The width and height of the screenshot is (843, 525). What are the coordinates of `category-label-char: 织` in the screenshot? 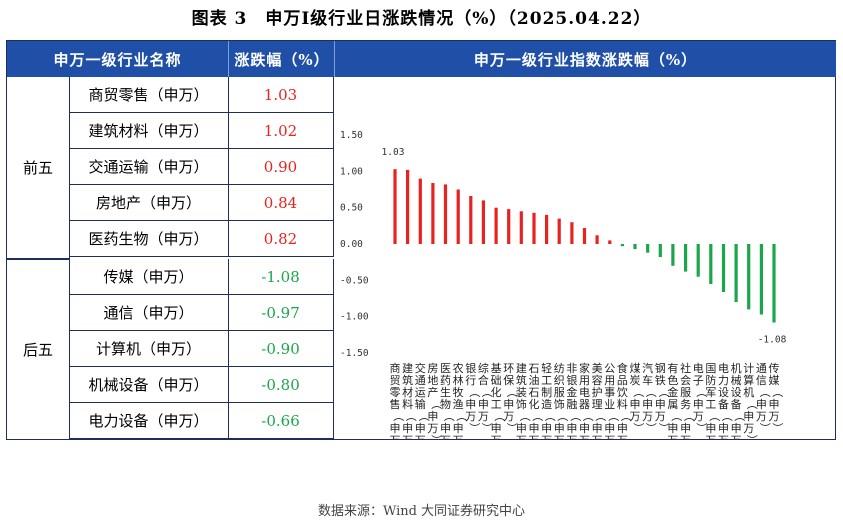 It's located at (559, 380).